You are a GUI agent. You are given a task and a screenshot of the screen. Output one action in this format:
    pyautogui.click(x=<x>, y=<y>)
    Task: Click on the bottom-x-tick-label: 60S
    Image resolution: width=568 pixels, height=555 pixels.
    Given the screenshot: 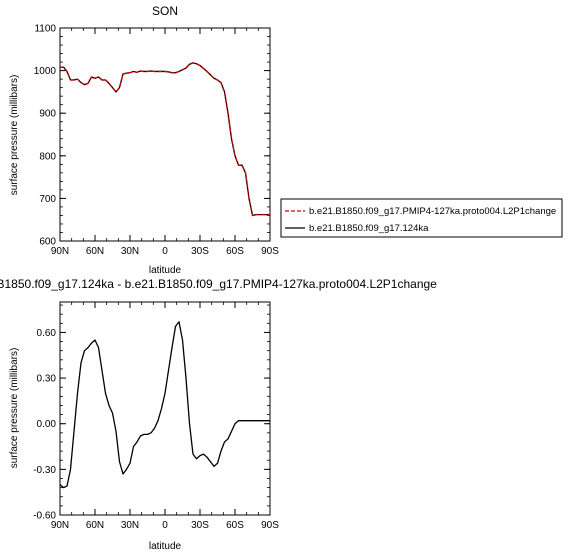 What is the action you would take?
    pyautogui.click(x=235, y=525)
    